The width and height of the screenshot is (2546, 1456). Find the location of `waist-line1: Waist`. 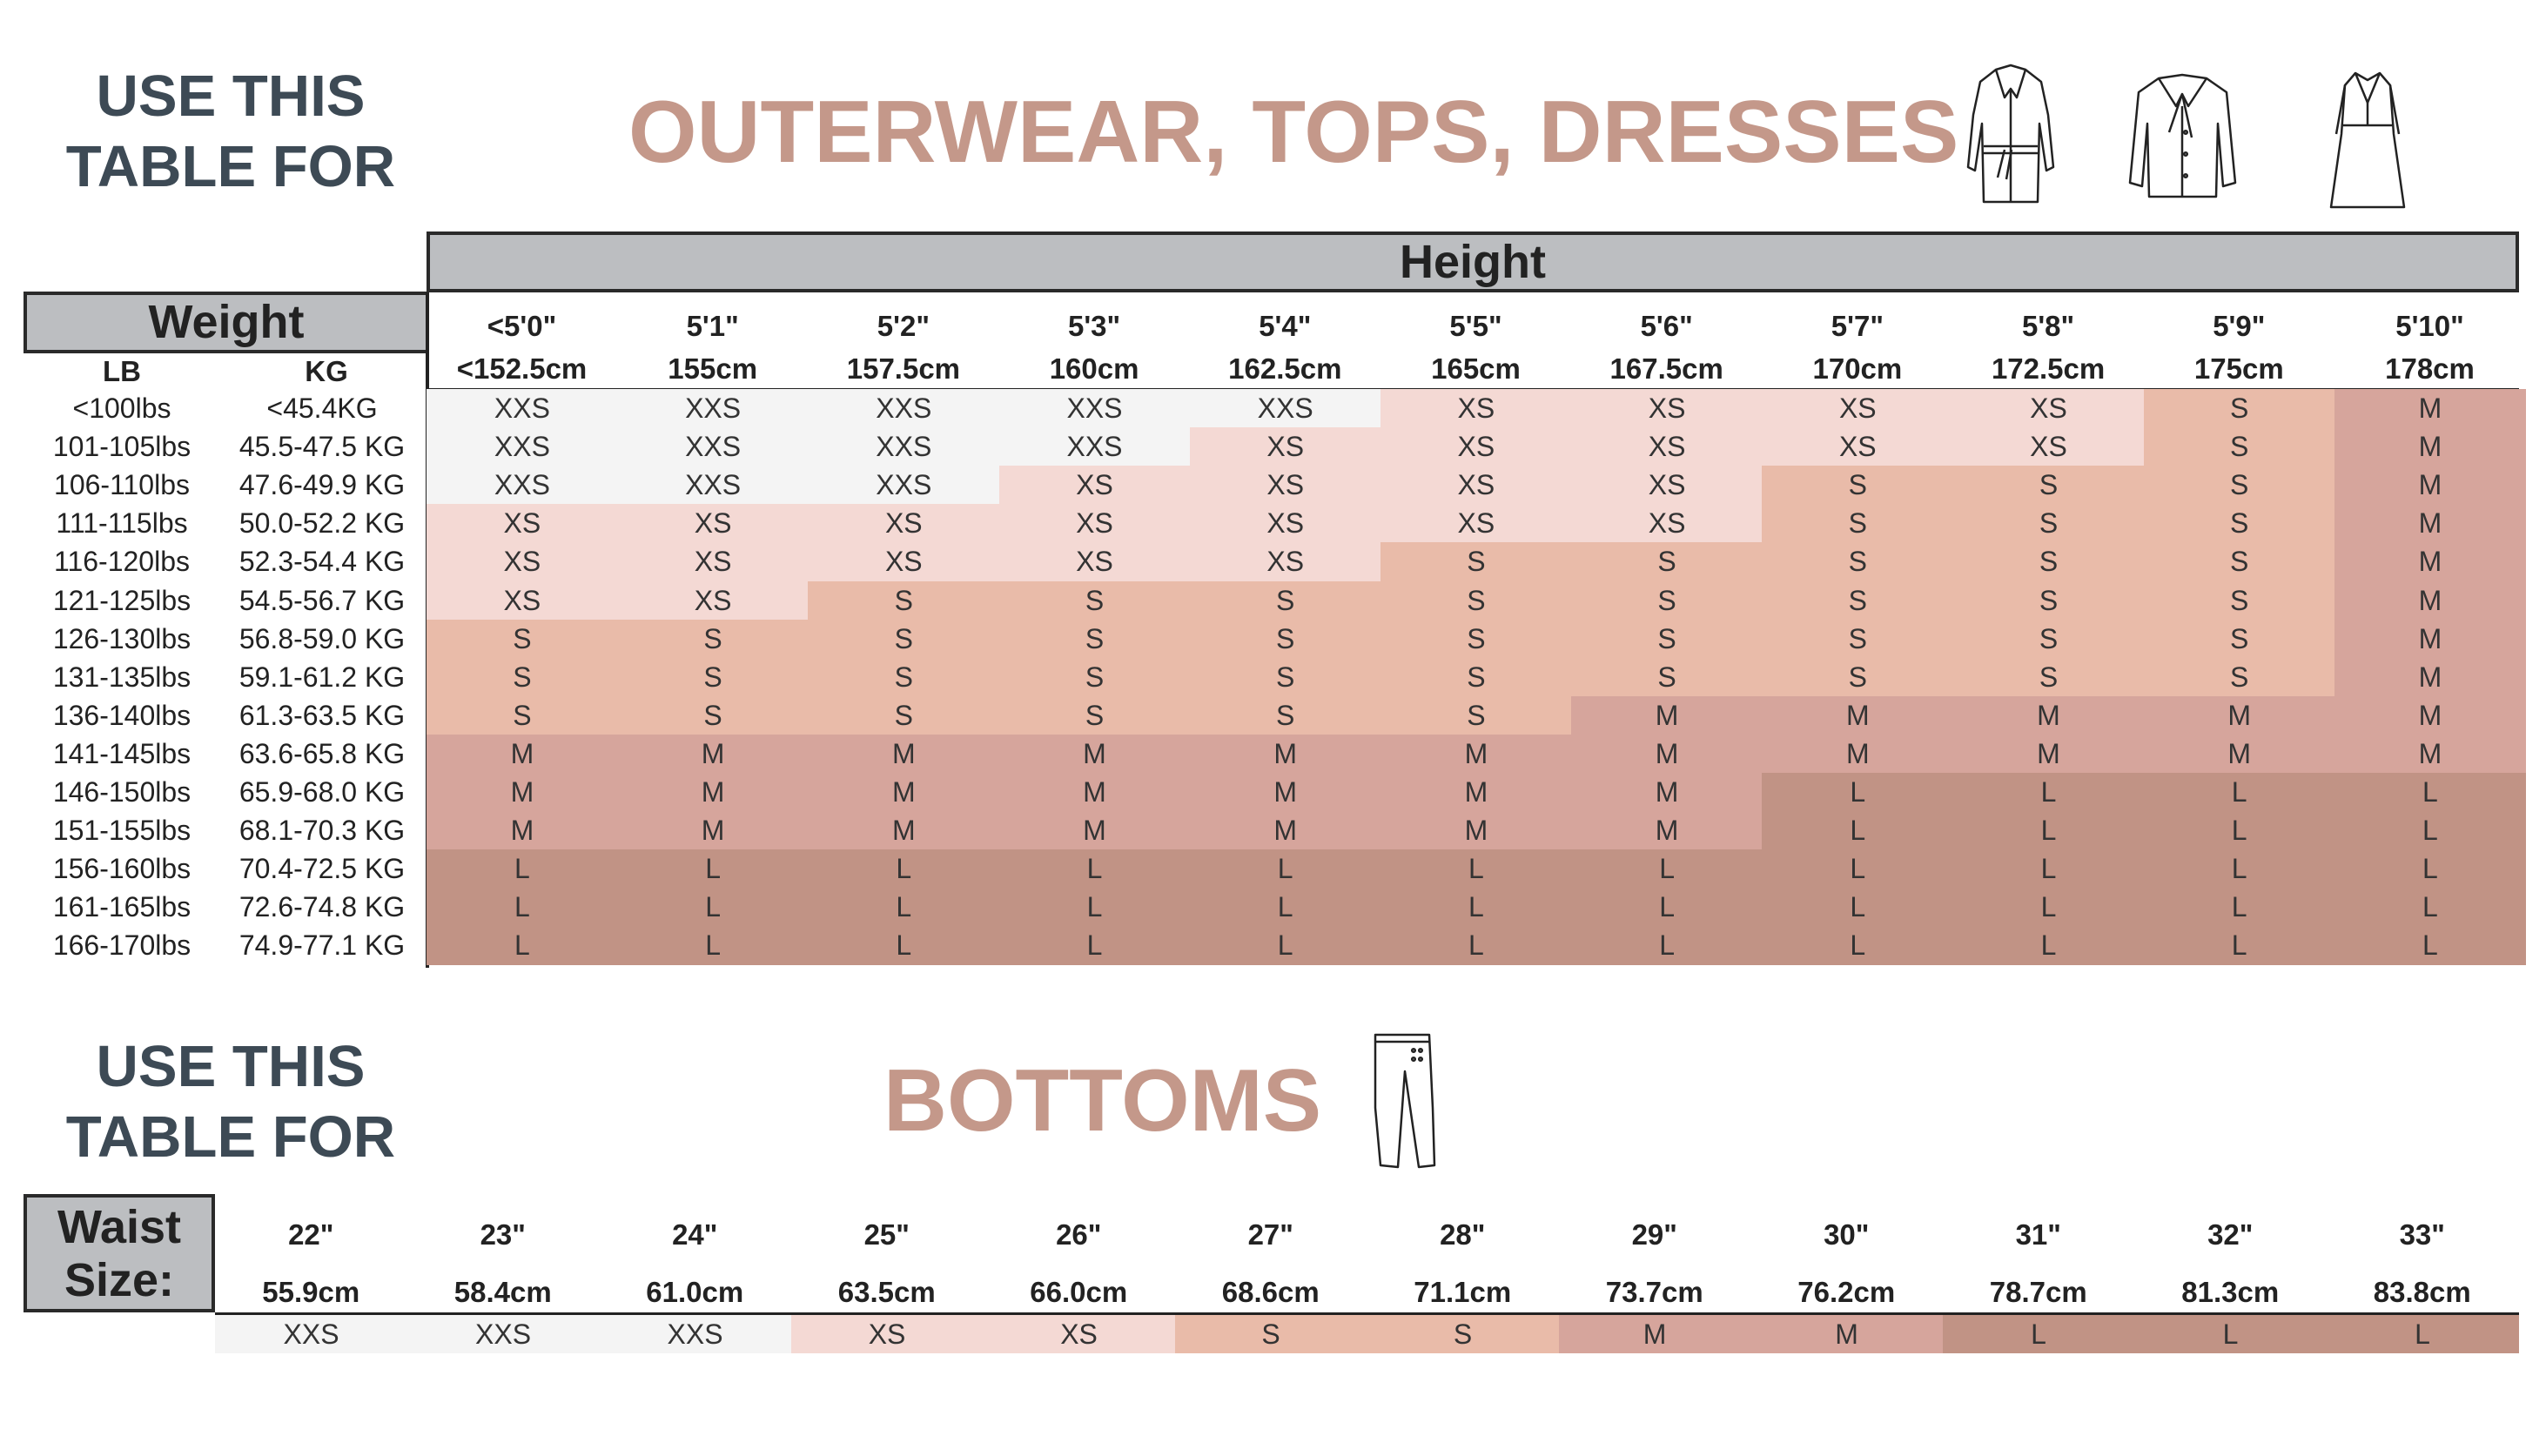

waist-line1: Waist is located at coordinates (119, 1227).